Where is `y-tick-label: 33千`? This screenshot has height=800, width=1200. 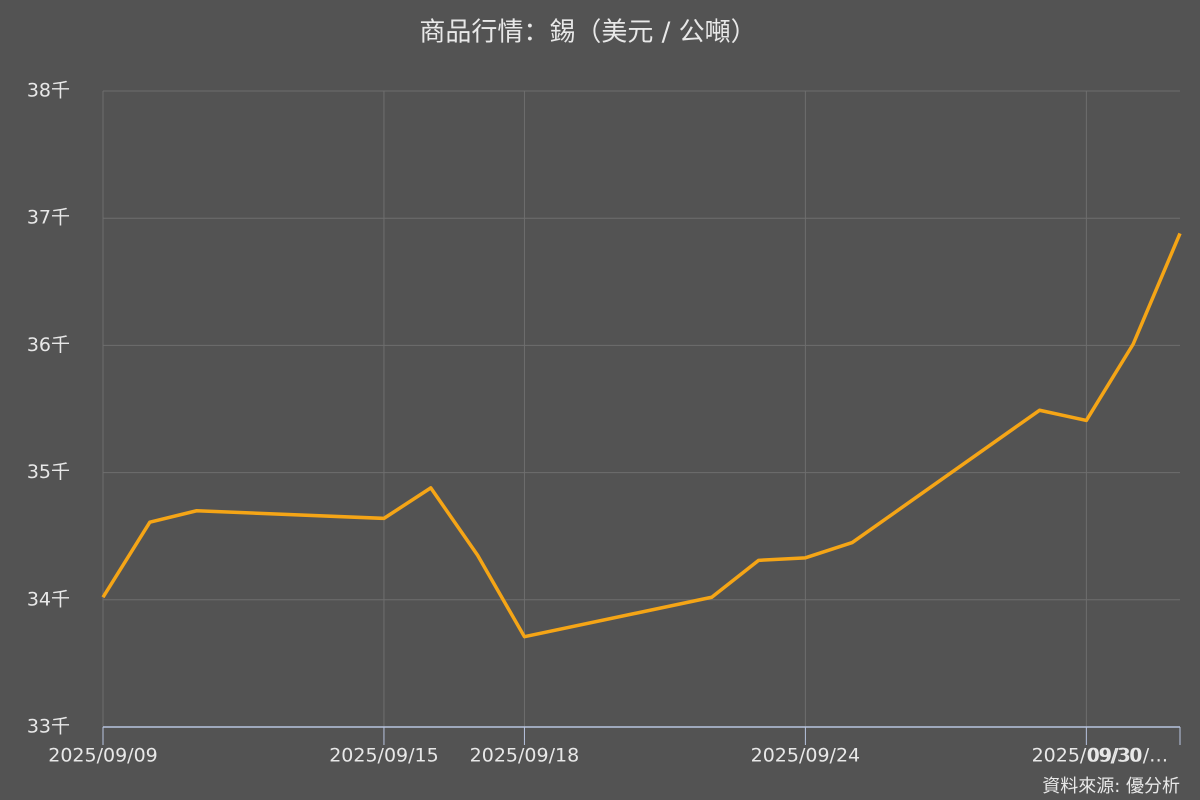
y-tick-label: 33千 is located at coordinates (48, 727).